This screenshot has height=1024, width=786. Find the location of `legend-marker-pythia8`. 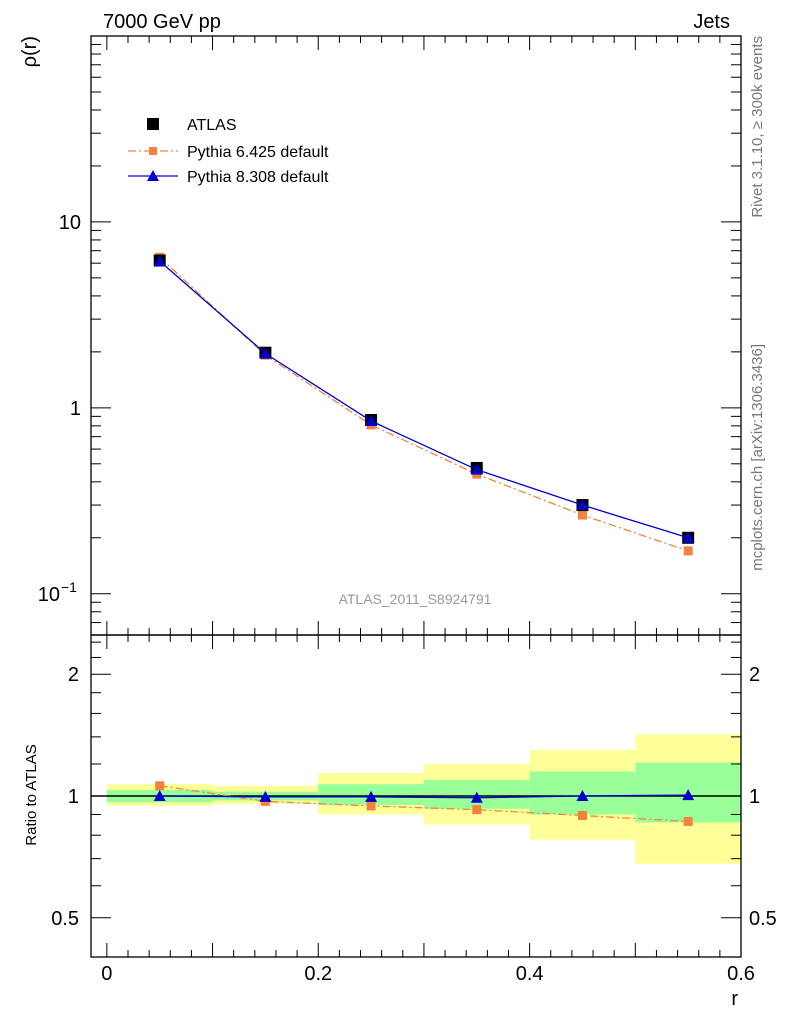

legend-marker-pythia8 is located at coordinates (153, 175).